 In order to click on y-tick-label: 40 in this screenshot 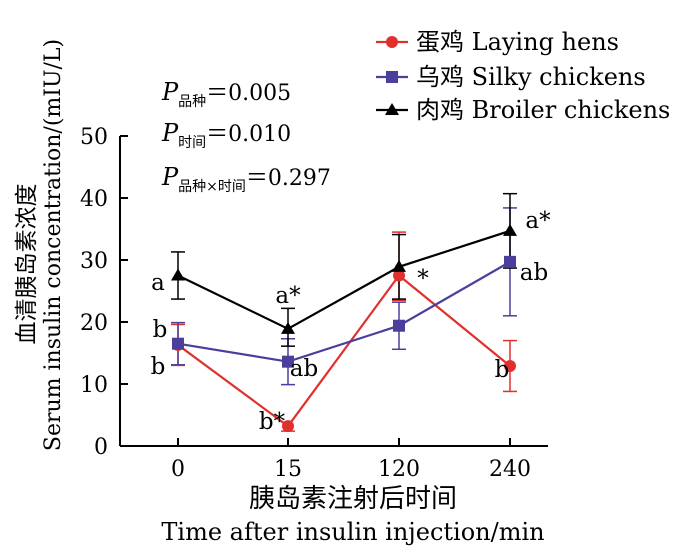, I will do `click(94, 199)`.